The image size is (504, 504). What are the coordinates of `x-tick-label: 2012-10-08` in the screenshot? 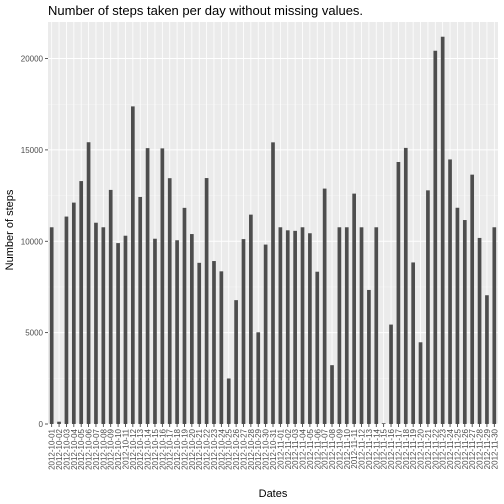 It's located at (103, 448).